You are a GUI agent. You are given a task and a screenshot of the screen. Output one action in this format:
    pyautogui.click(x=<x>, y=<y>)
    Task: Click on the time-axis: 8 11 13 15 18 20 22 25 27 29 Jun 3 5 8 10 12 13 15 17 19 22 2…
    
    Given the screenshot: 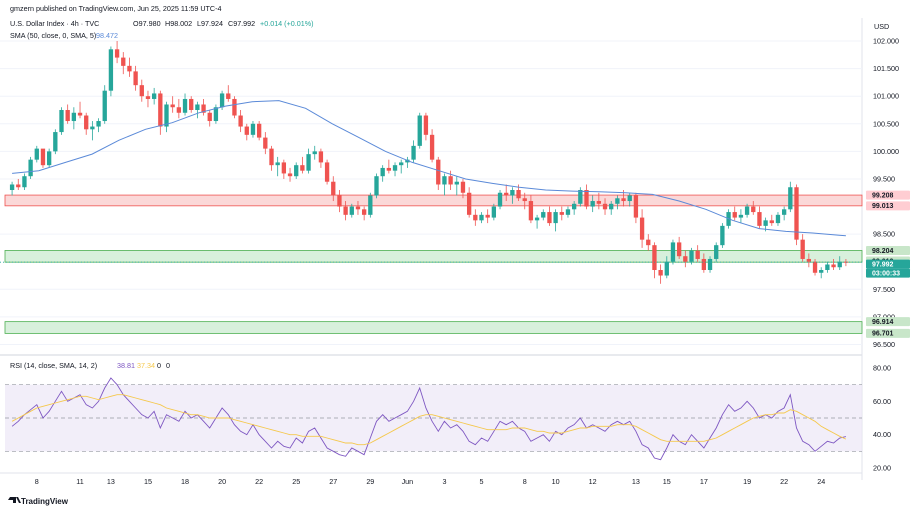 What is the action you would take?
    pyautogui.click(x=430, y=481)
    